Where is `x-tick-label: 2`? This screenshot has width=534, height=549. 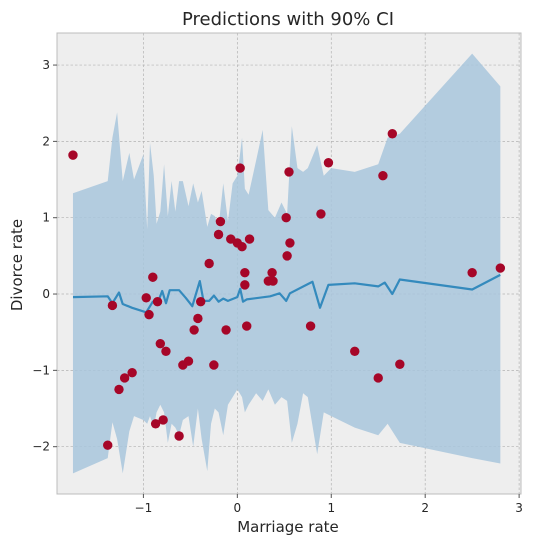
x-tick-label: 2 is located at coordinates (425, 508).